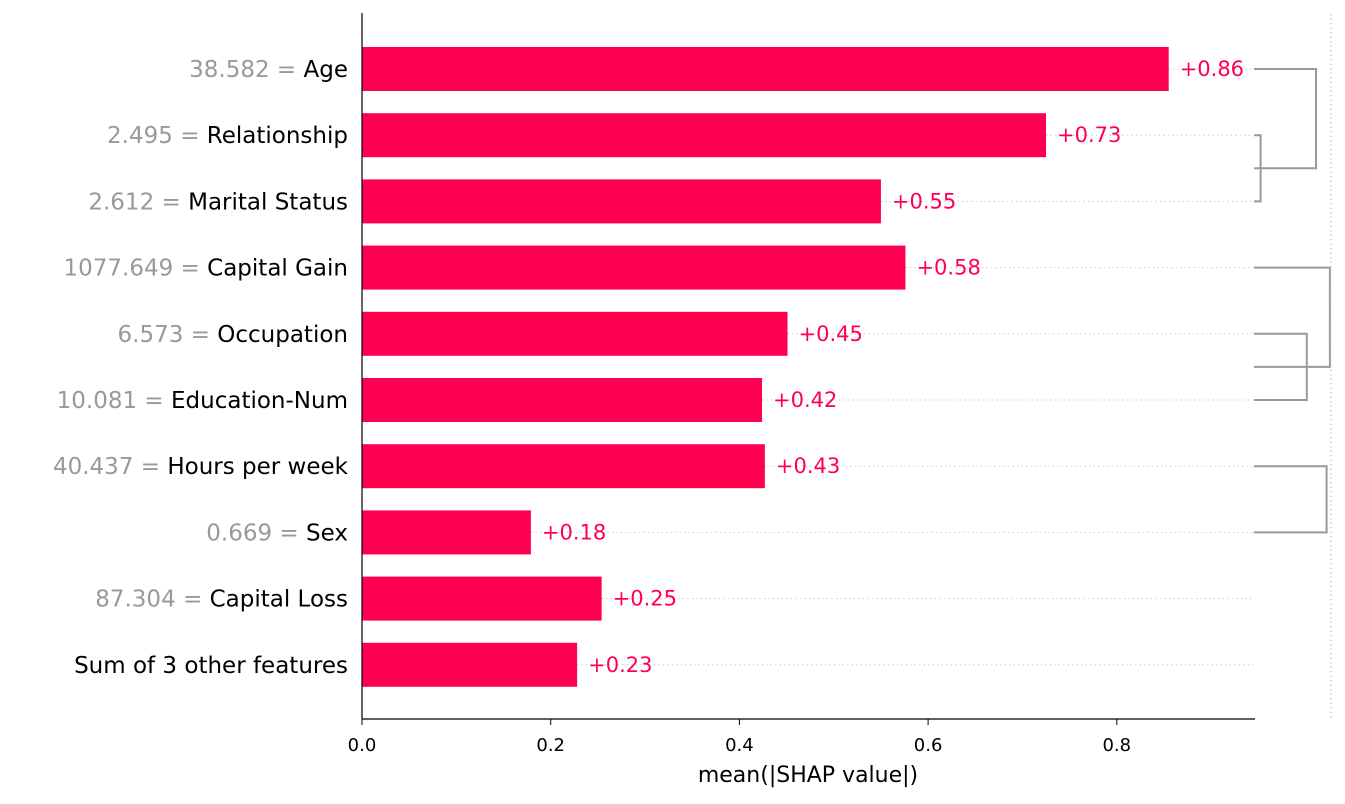 The width and height of the screenshot is (1345, 804). I want to click on feature-value: 40.437 =, so click(110, 467).